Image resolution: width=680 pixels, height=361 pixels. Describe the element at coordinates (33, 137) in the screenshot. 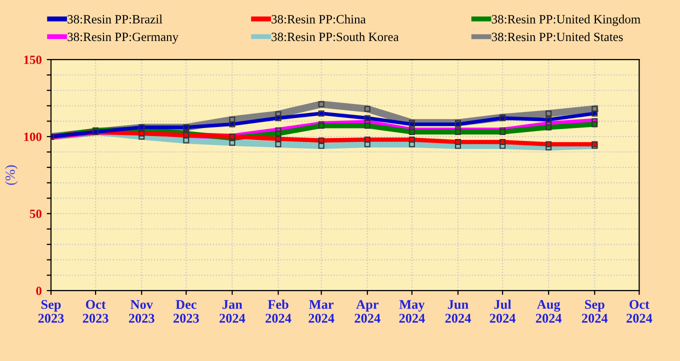

I see `y-tick-label: 100` at that location.